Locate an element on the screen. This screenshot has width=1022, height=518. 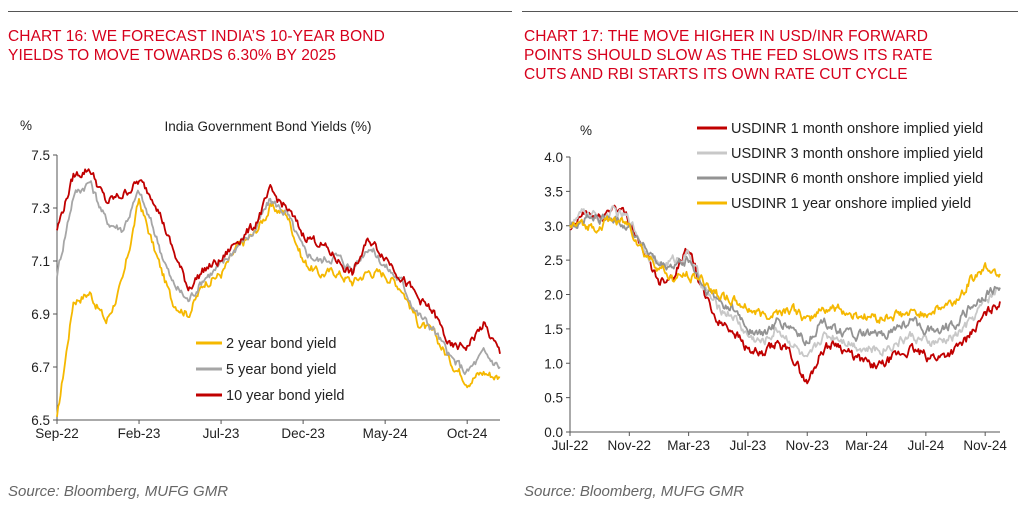
top-rule-right is located at coordinates (770, 11).